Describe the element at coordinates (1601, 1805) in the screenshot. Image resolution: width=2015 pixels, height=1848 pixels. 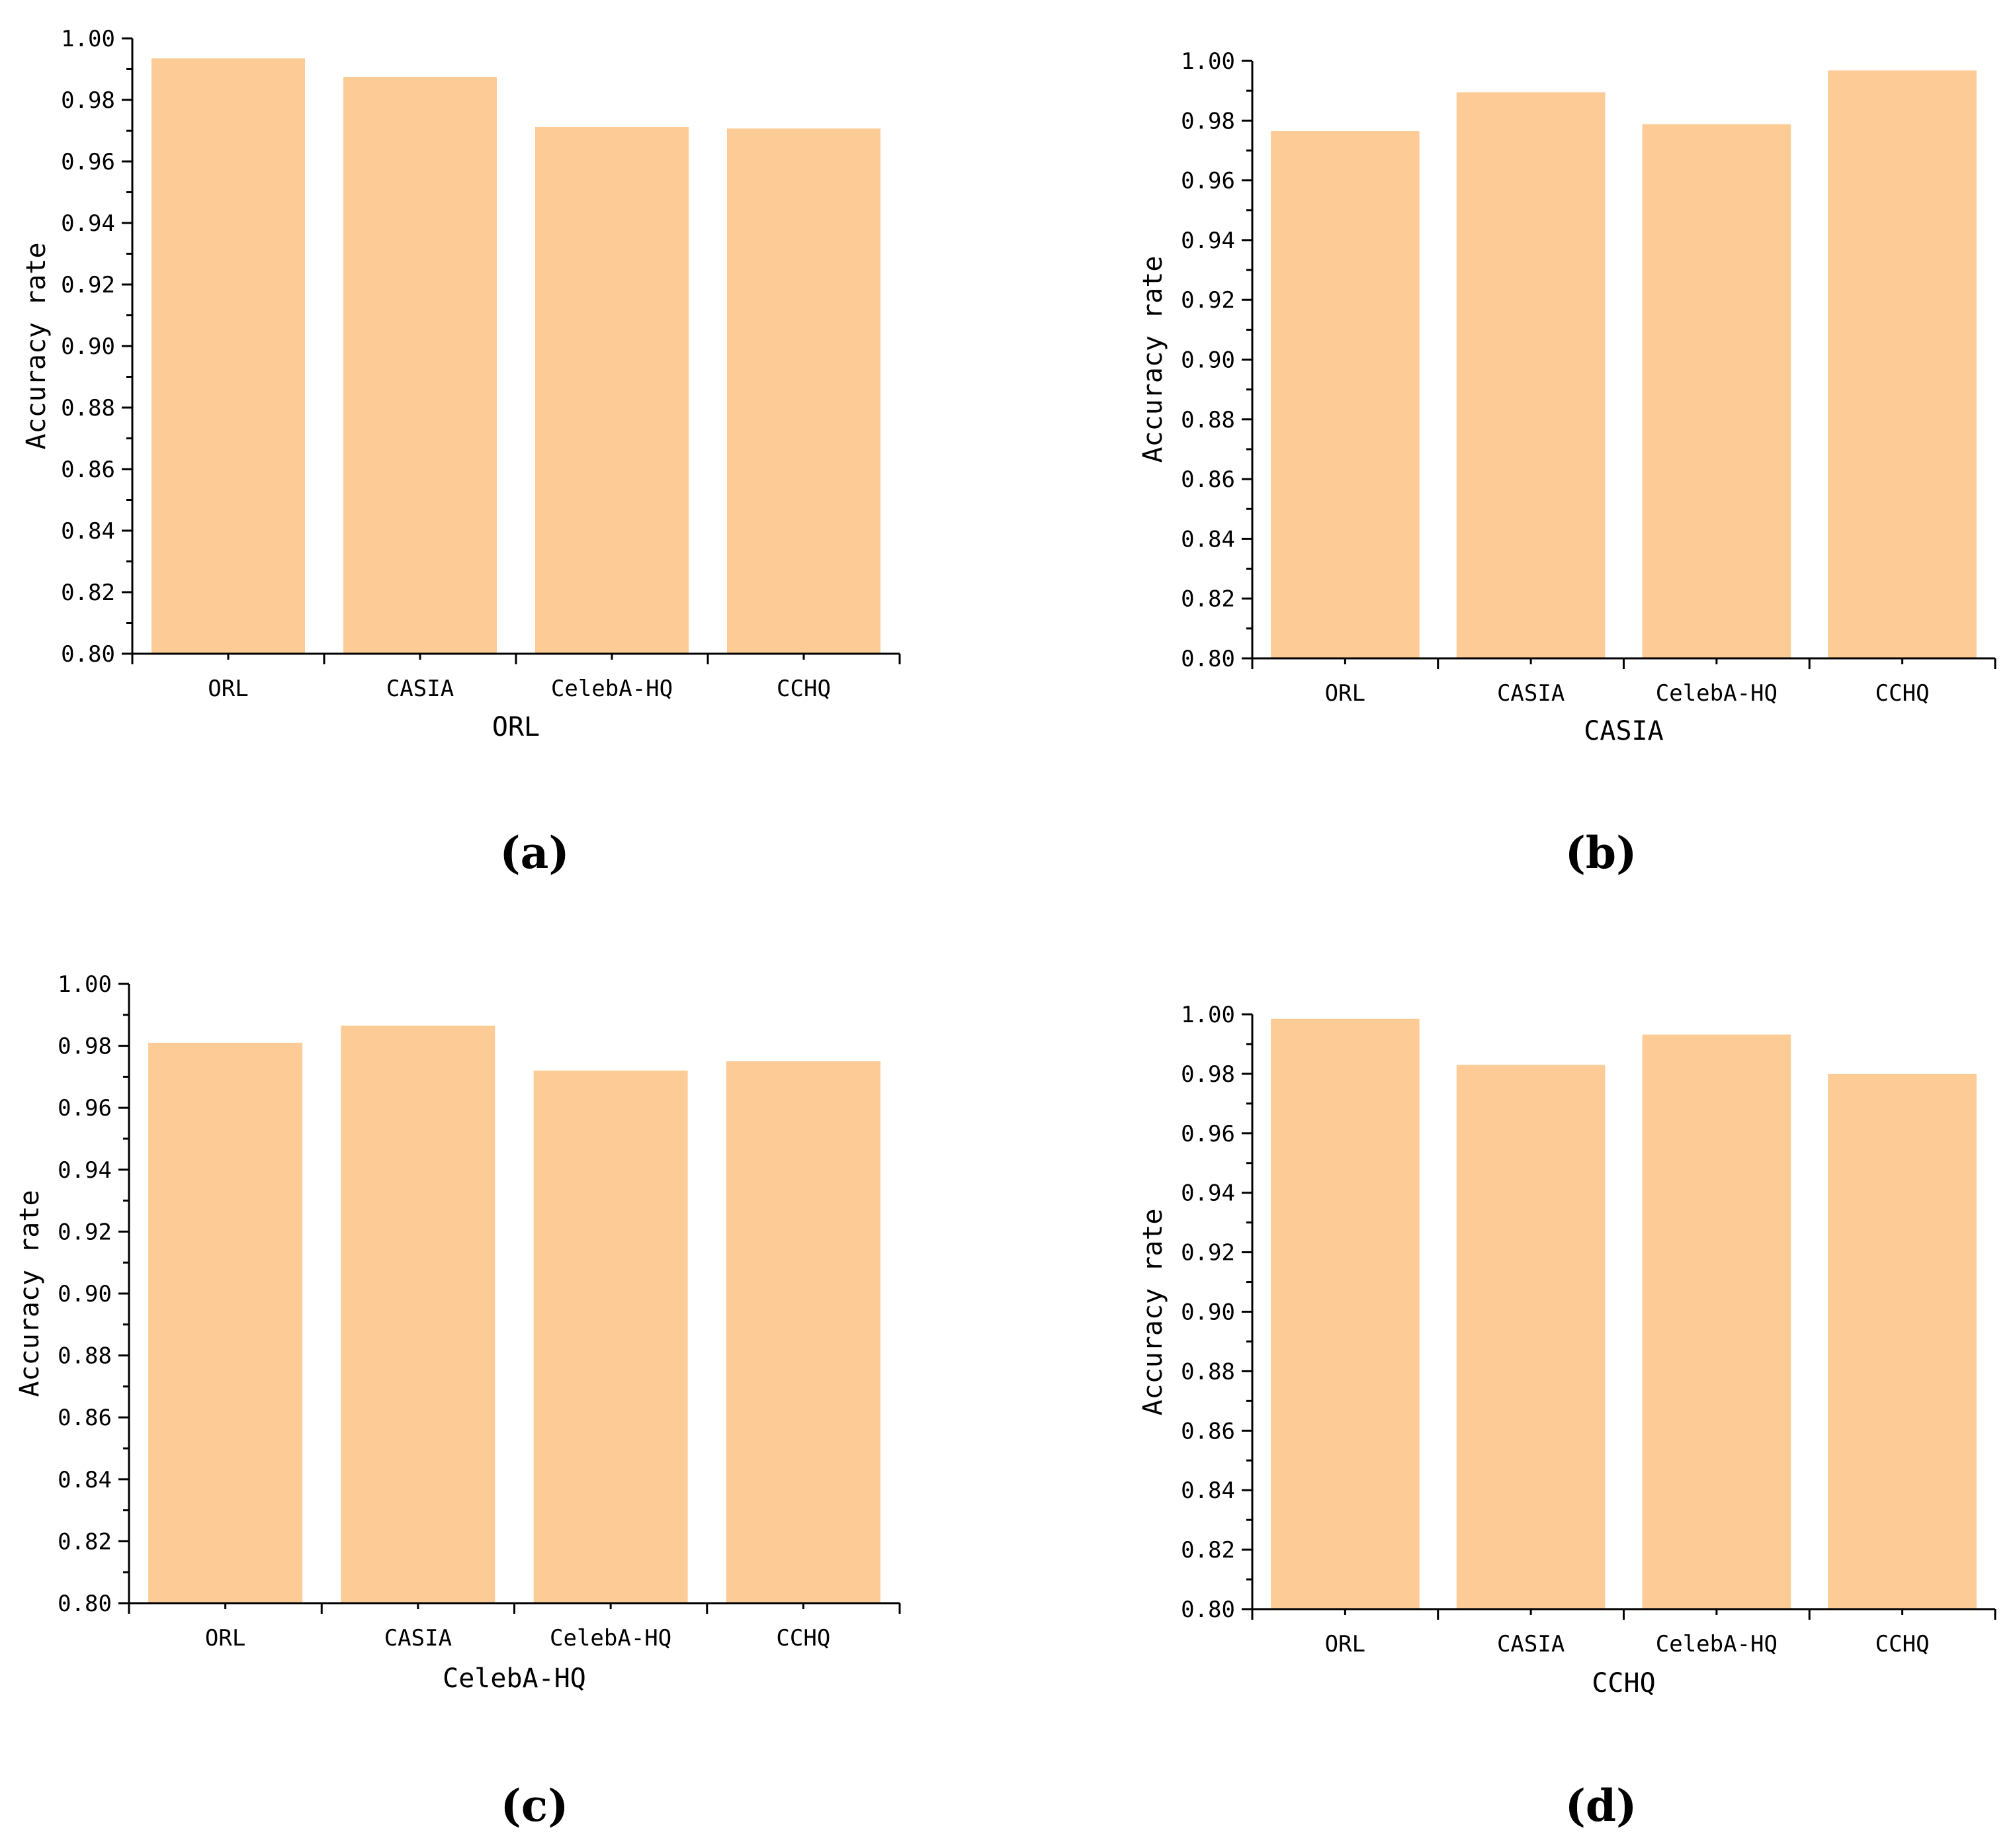
I see `panel-label: (d)` at that location.